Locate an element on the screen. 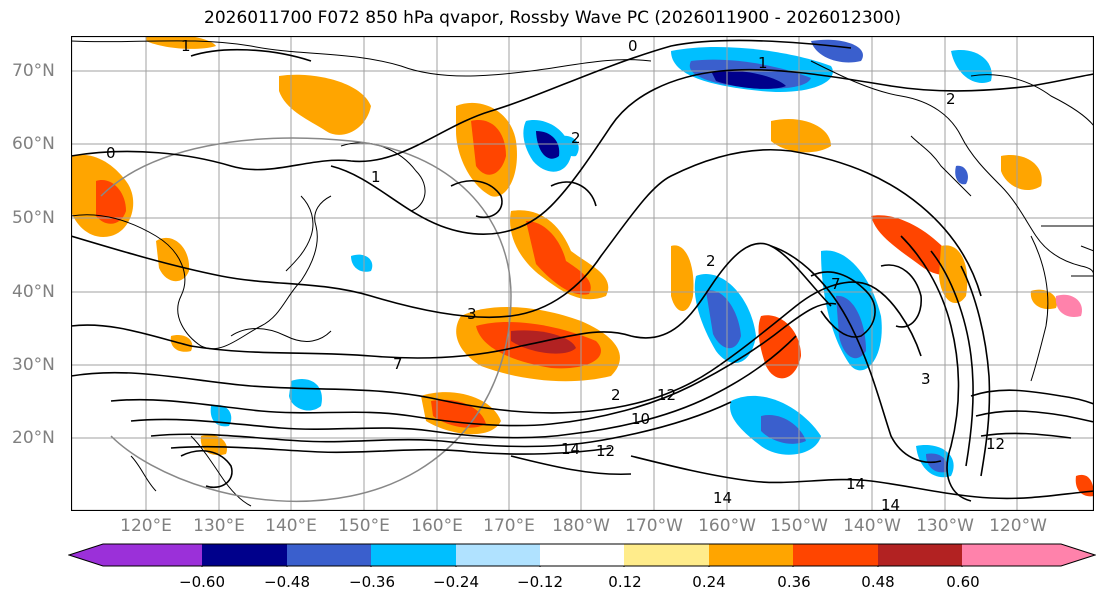 The height and width of the screenshot is (604, 1105). lon-label: 160°W is located at coordinates (727, 526).